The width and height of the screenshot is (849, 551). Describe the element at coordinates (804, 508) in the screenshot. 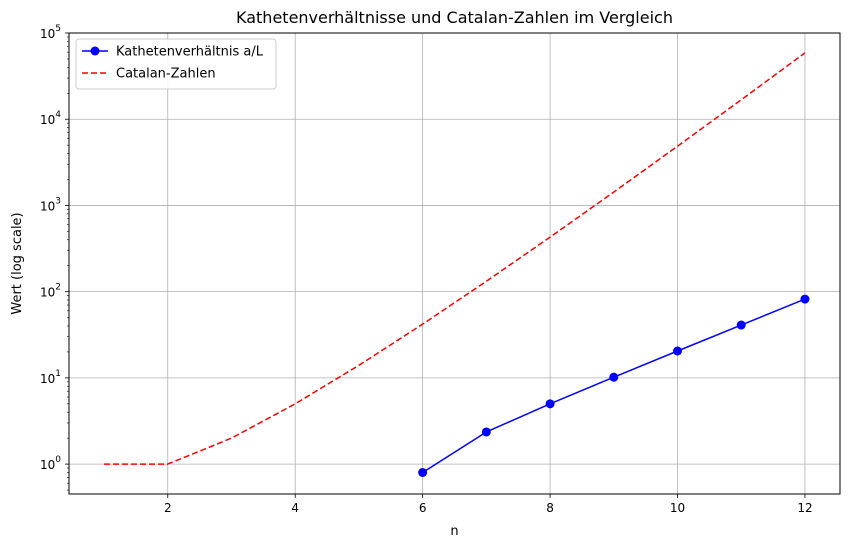

I see `x-tick-label: 12` at that location.